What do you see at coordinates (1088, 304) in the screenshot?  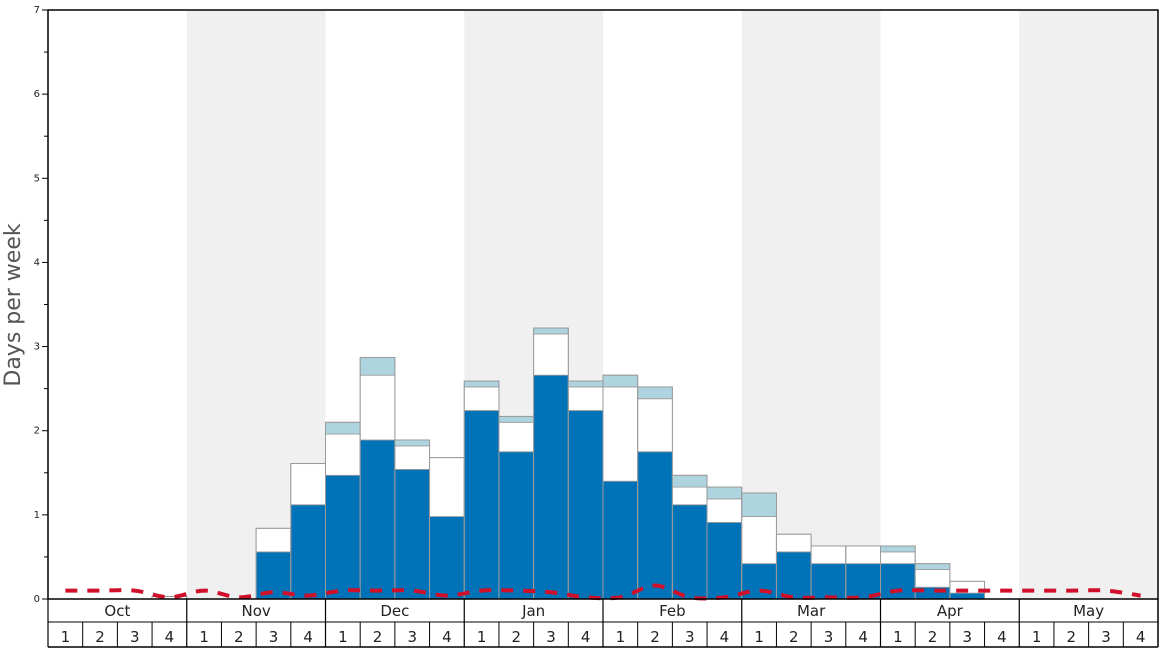 I see `month-band-may` at bounding box center [1088, 304].